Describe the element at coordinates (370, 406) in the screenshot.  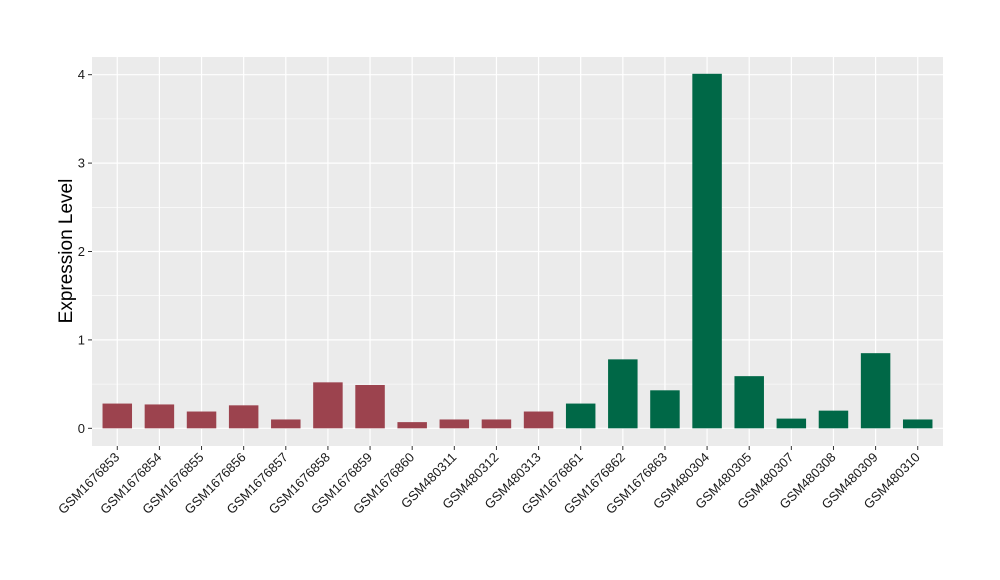
I see `bar-GSM1676859` at that location.